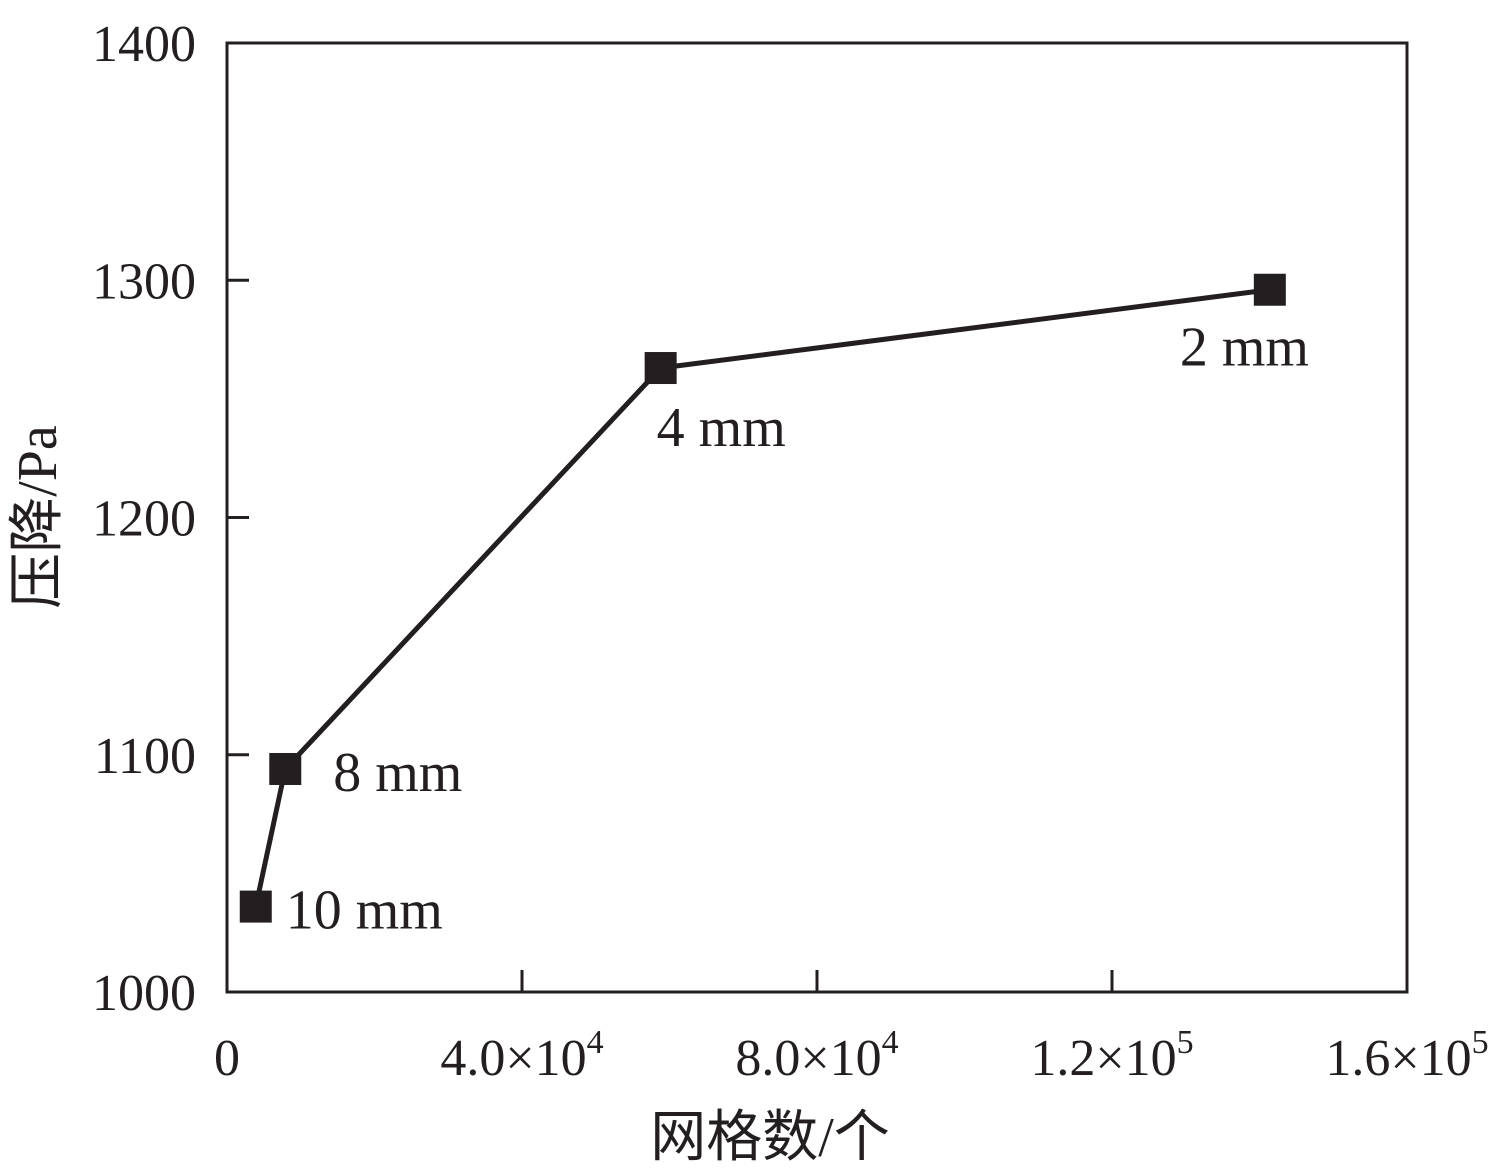  I want to click on data-point-label: 4 mm, so click(721, 428).